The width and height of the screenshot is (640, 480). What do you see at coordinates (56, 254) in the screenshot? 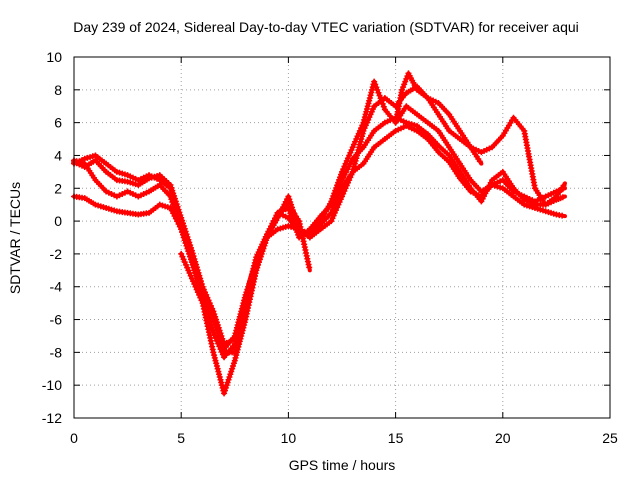
I see `y-tick-label: -2` at bounding box center [56, 254].